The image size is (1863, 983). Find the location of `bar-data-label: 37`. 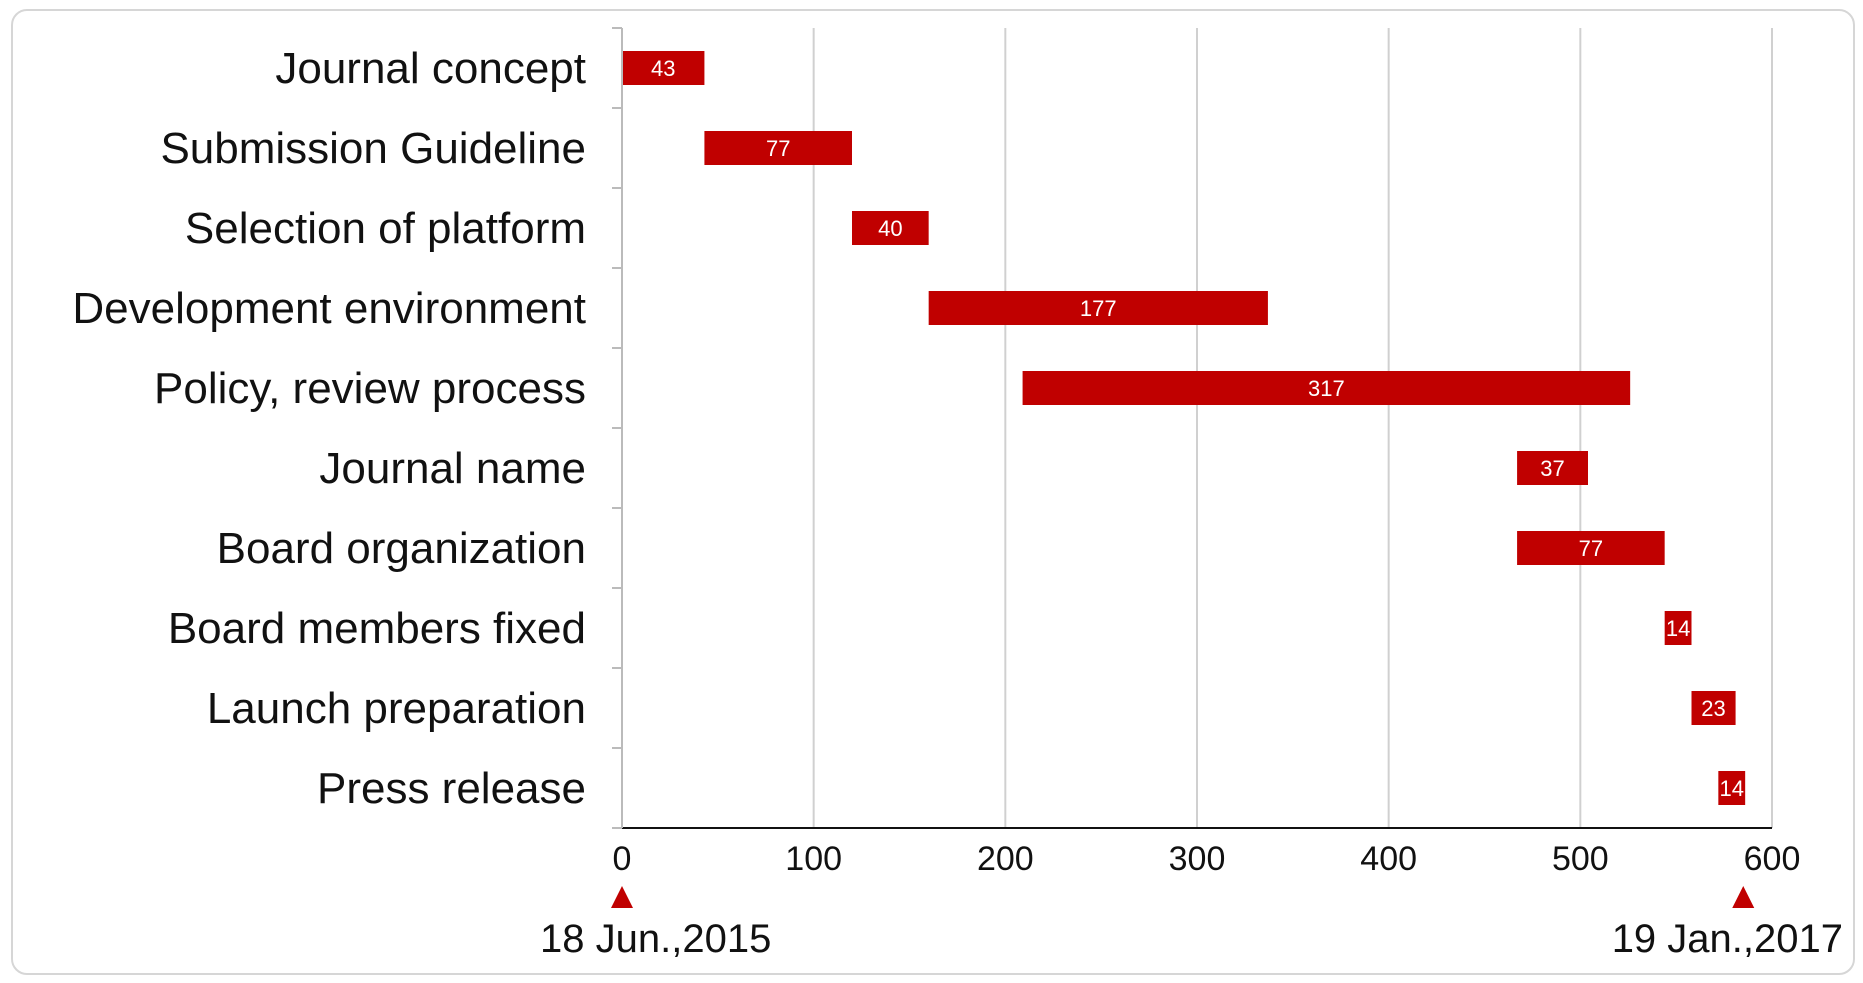

bar-data-label: 37 is located at coordinates (1552, 468).